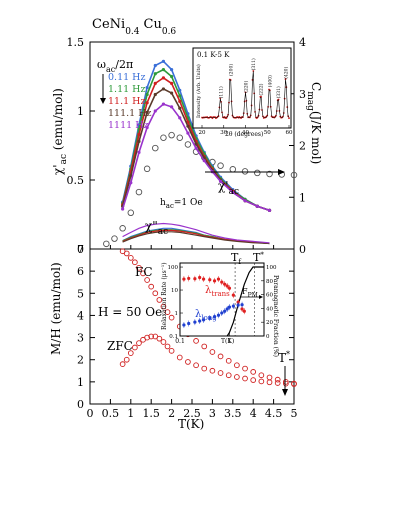 The image size is (409, 529). I want to click on bottom-y-tick-label: 4, so click(80, 315).